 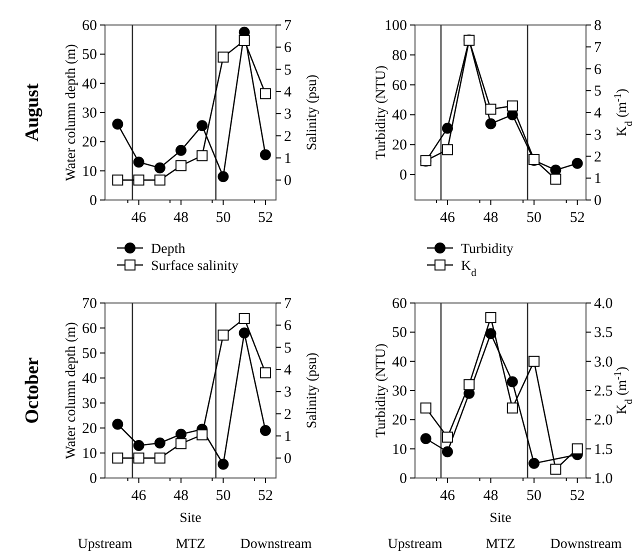 I want to click on legend-label: Depth, so click(x=168, y=249).